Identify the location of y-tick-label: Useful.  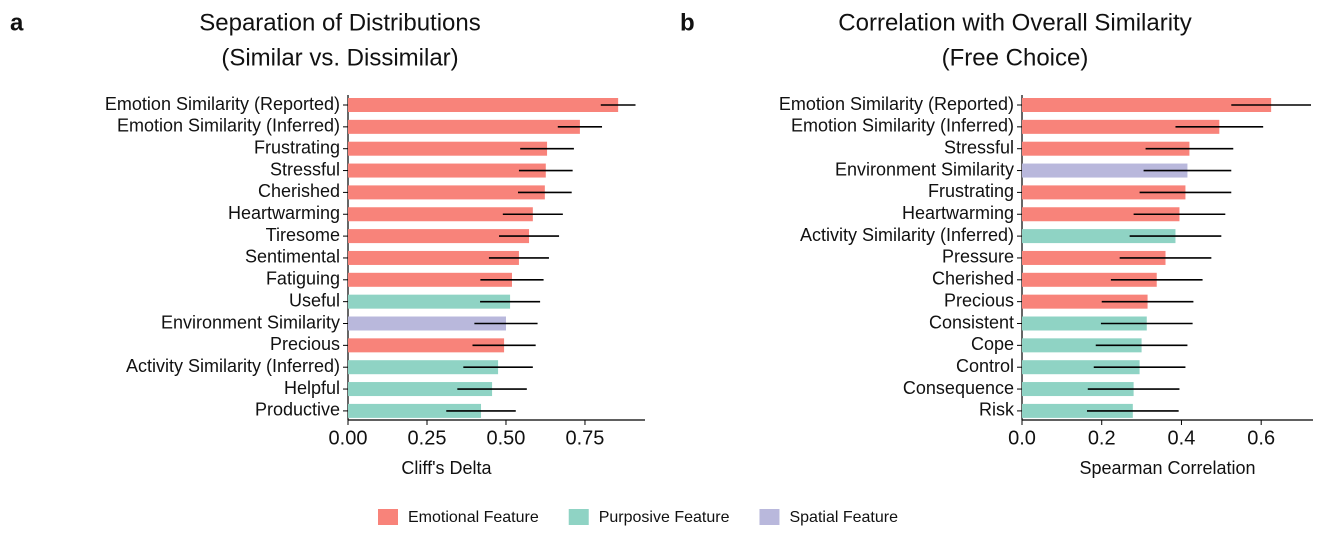
(314, 300).